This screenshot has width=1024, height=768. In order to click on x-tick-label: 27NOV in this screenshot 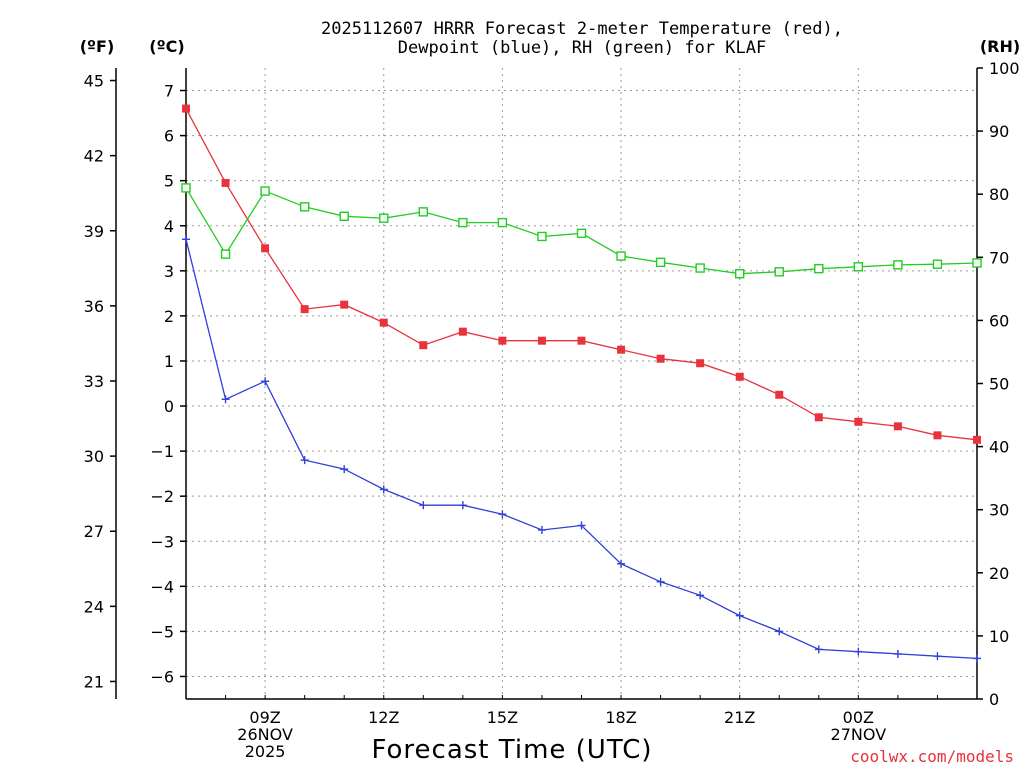, I will do `click(859, 734)`.